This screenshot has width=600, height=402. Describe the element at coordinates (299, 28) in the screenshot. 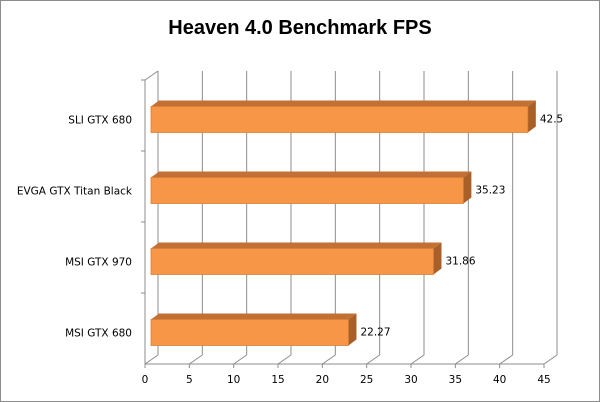

I see `chart-title: Heaven 4.0 Benchmark FPS` at that location.